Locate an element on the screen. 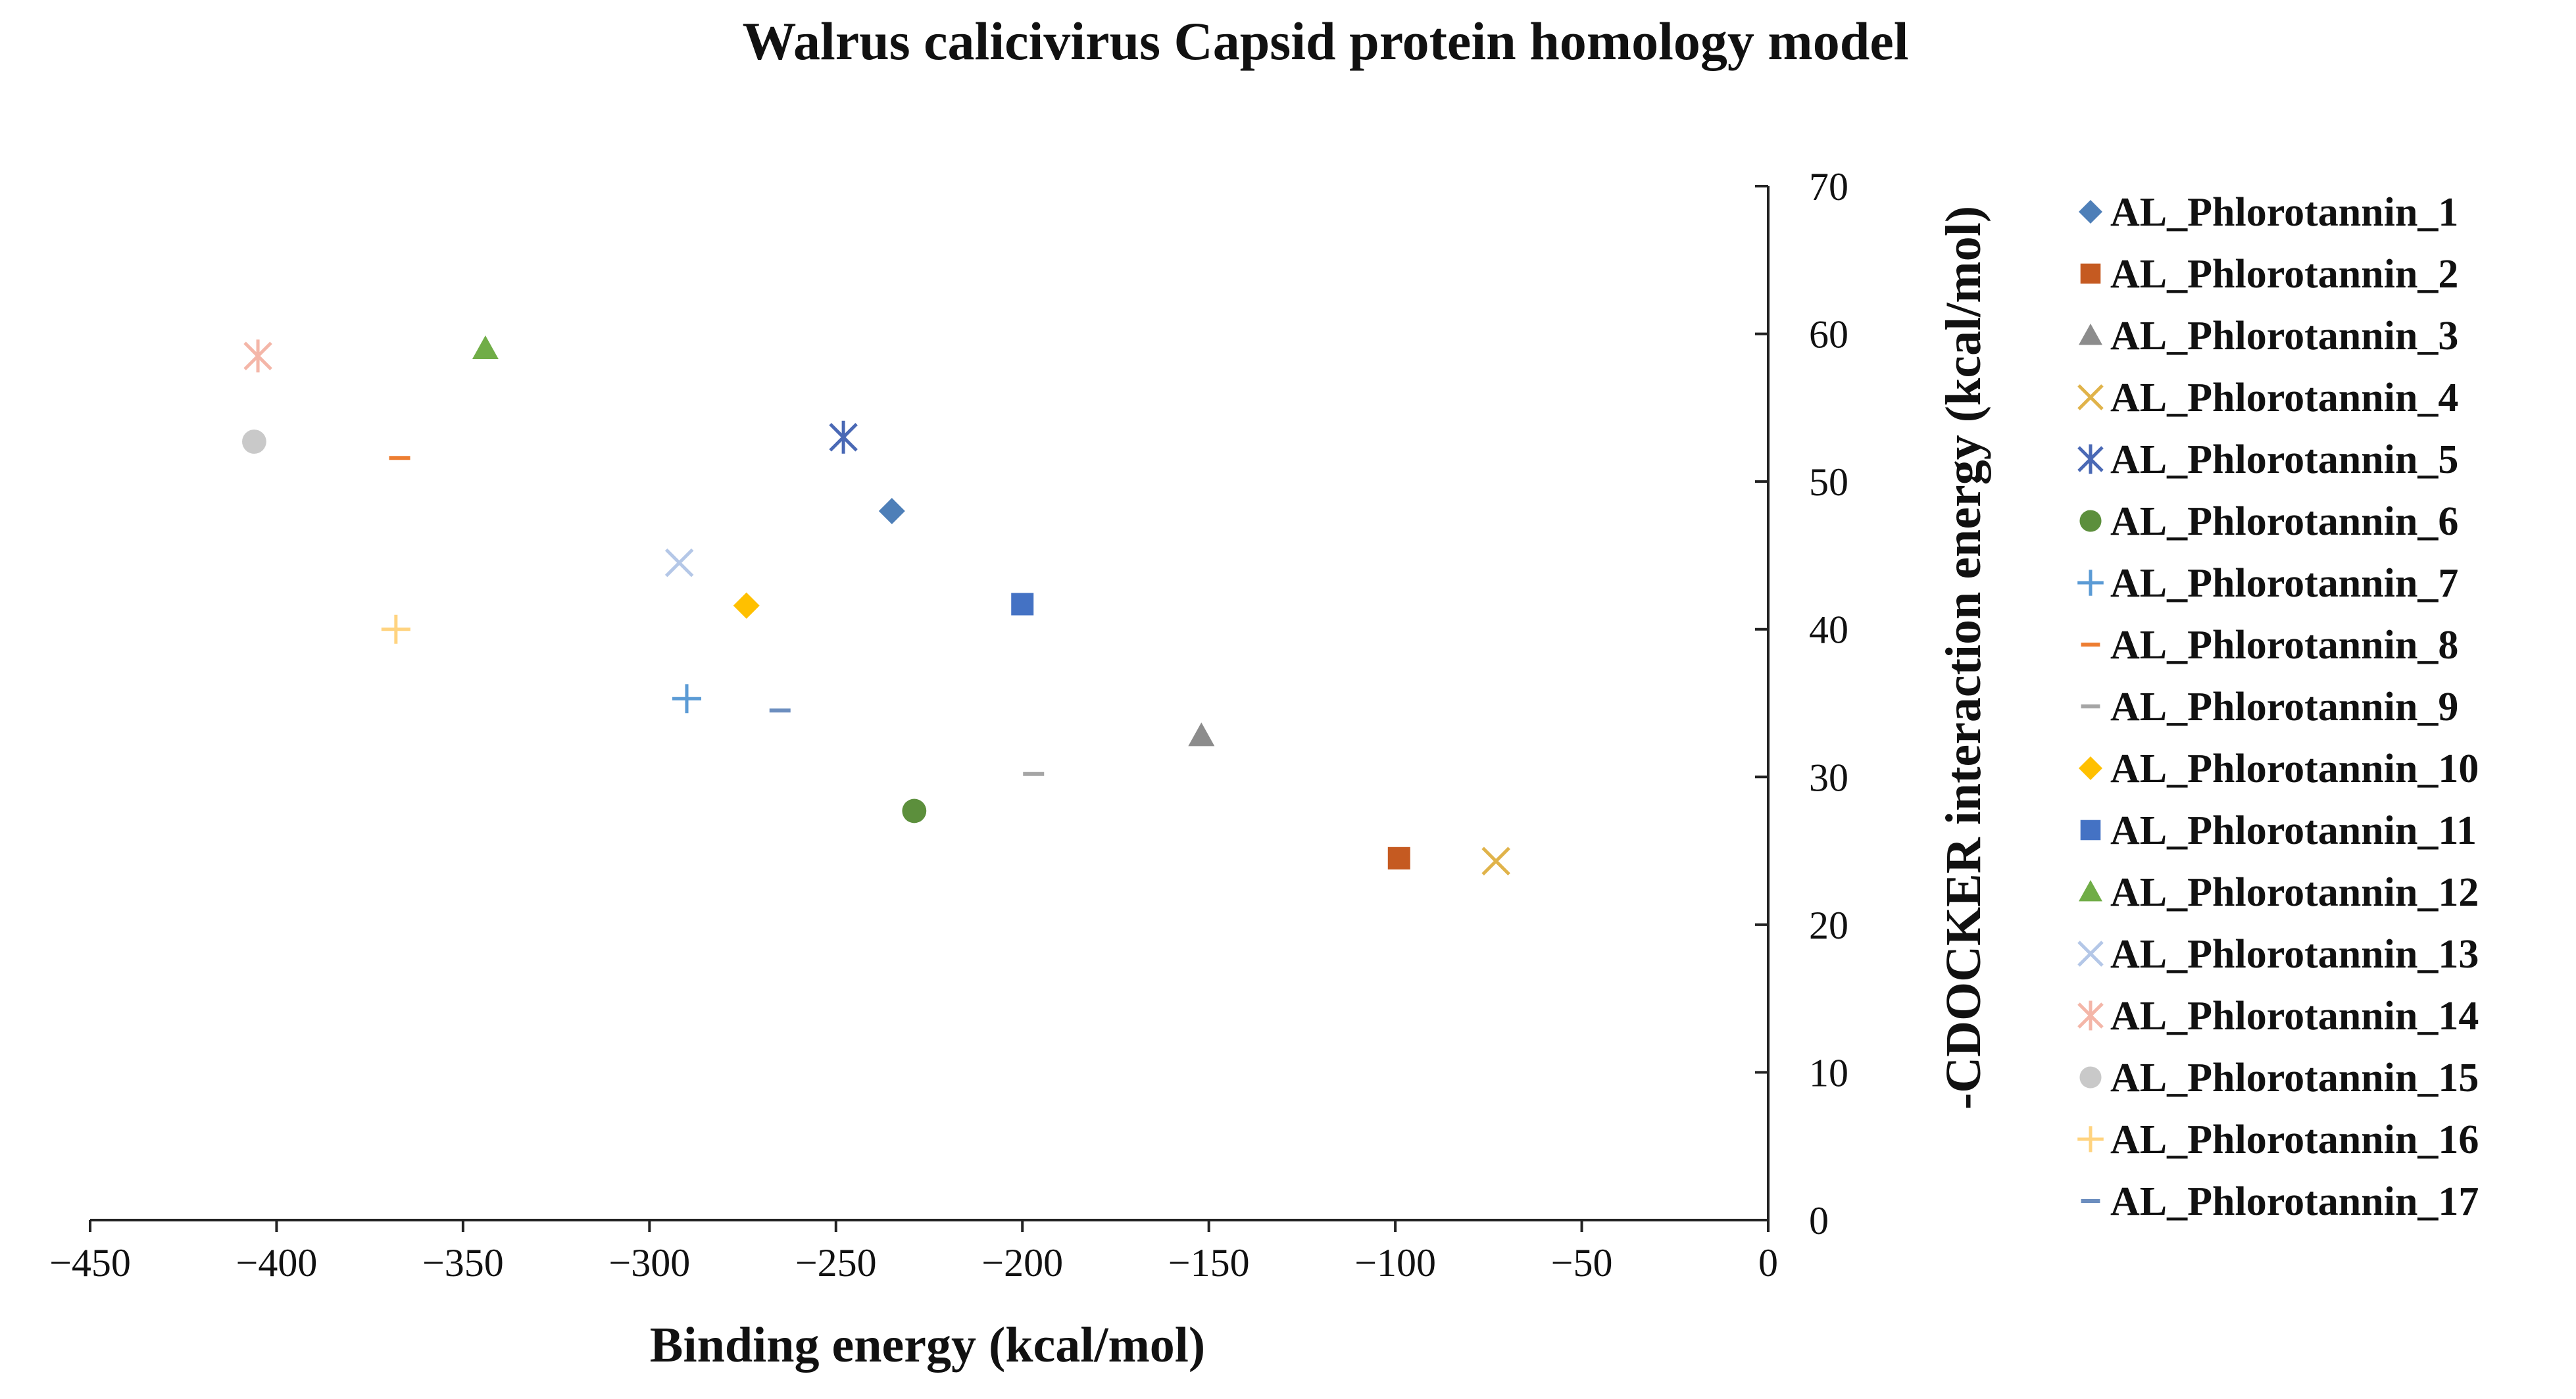 The height and width of the screenshot is (1399, 2576). y-tick-label: 0 is located at coordinates (1819, 1220).